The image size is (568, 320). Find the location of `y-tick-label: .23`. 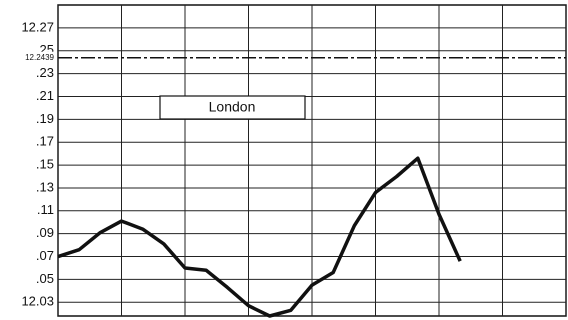

y-tick-label: .23 is located at coordinates (45, 72).